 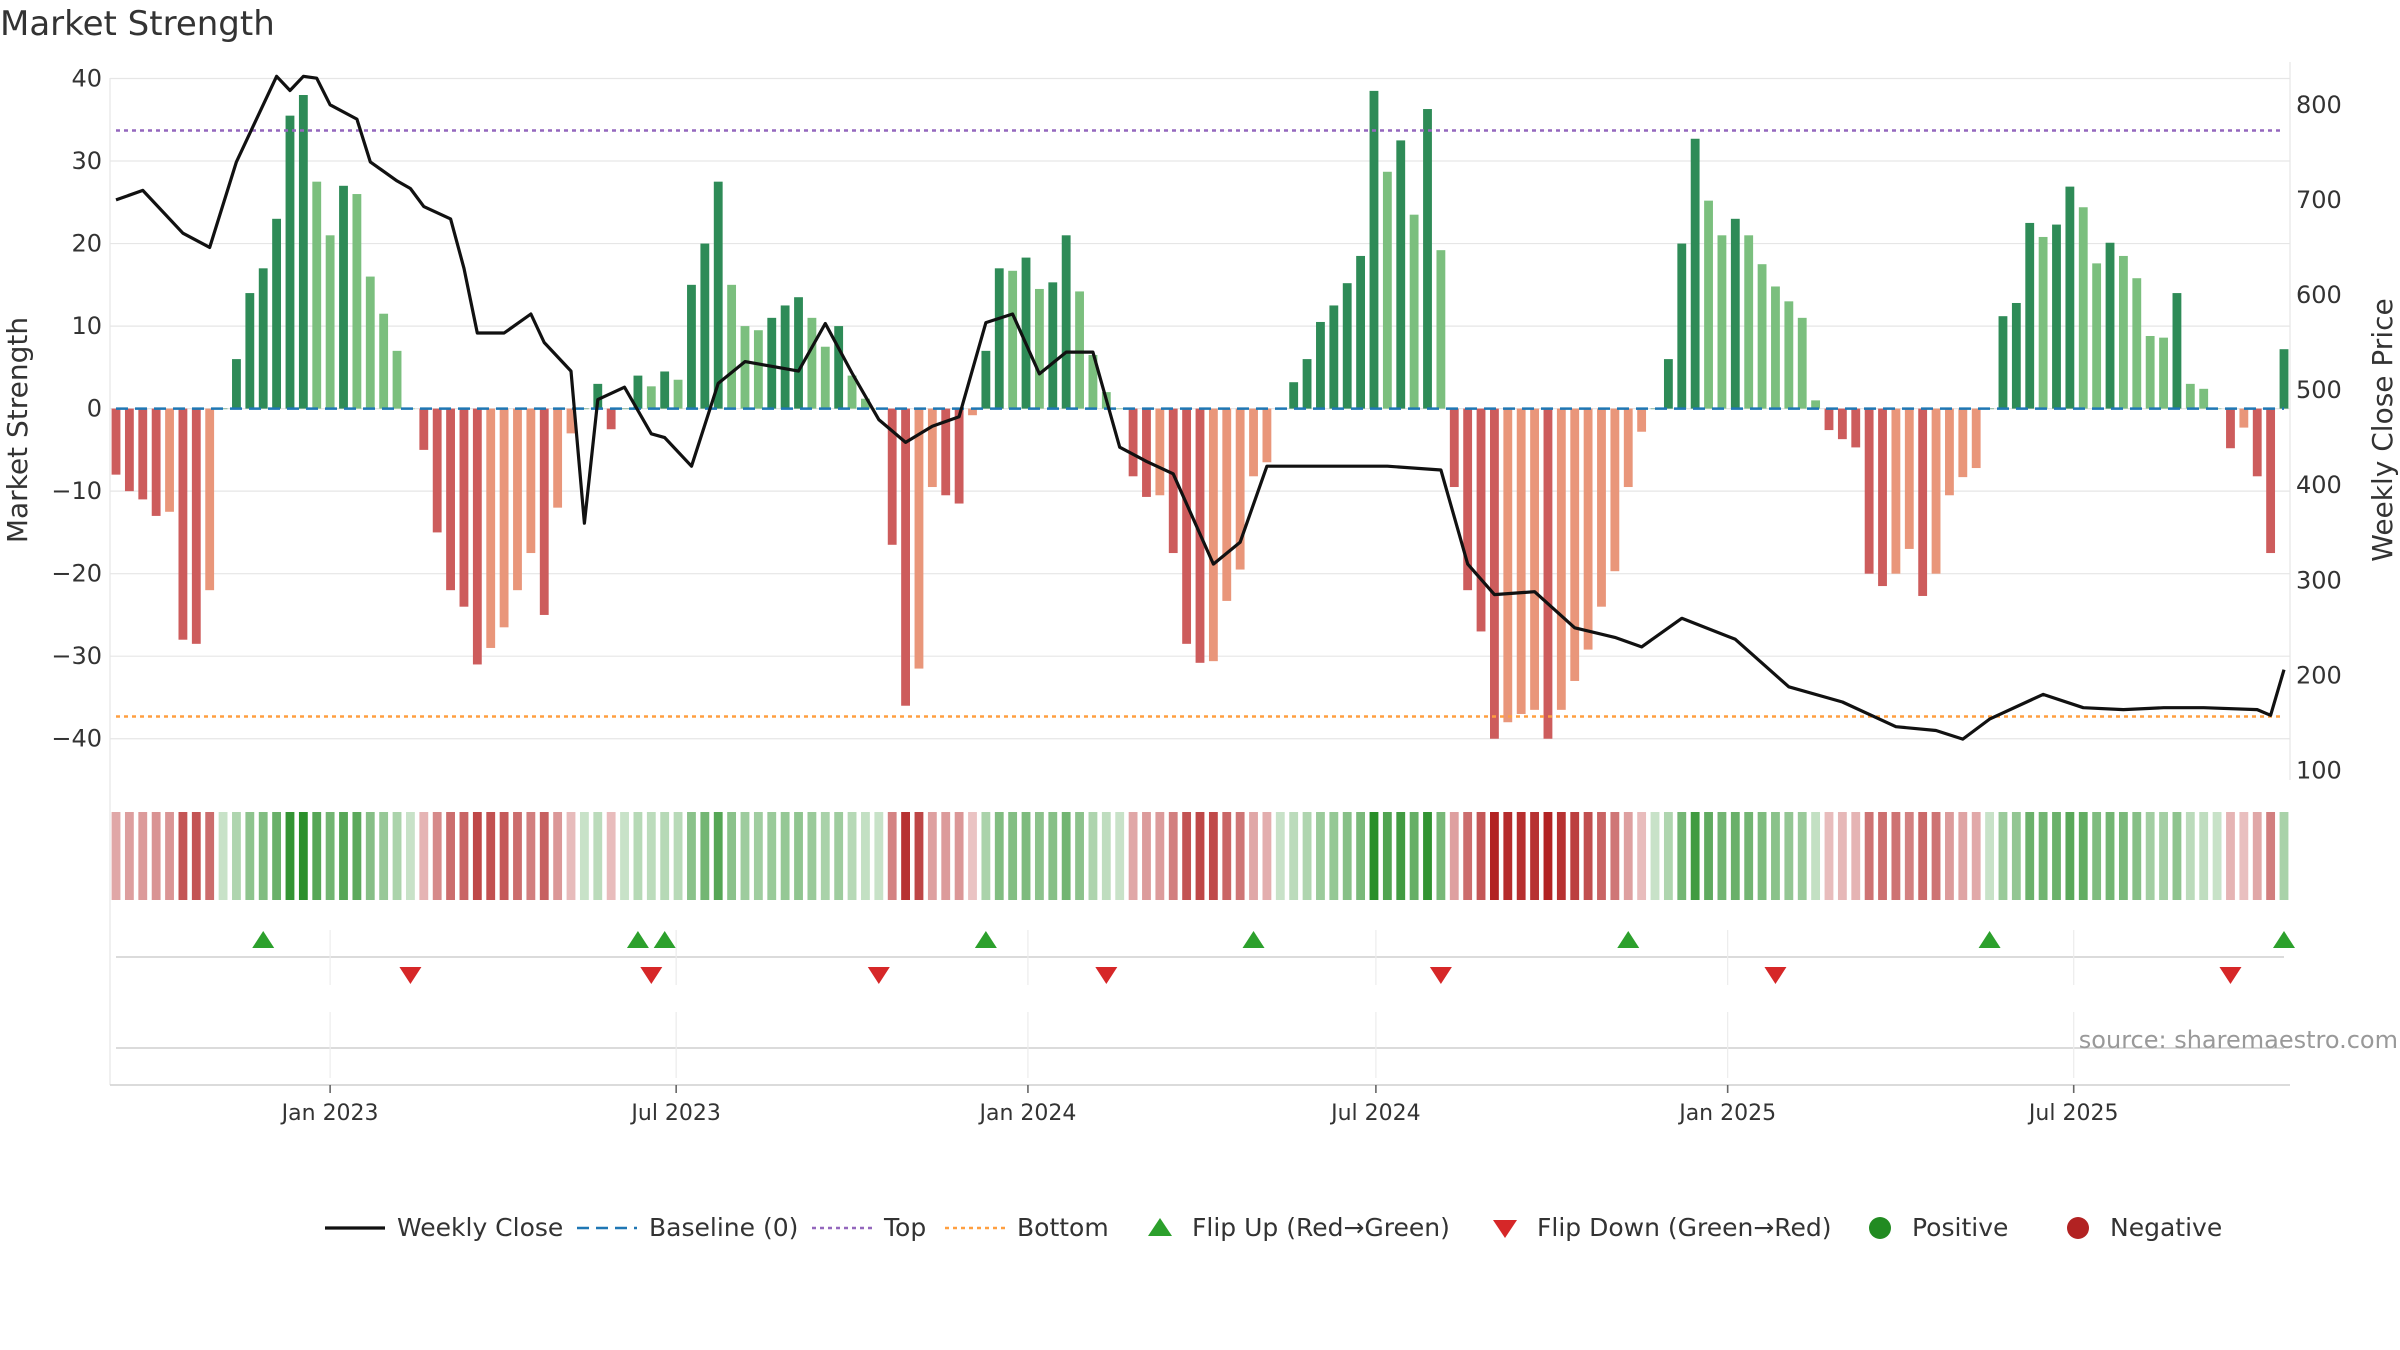 I want to click on y2-tick-label: 700, so click(x=2319, y=200).